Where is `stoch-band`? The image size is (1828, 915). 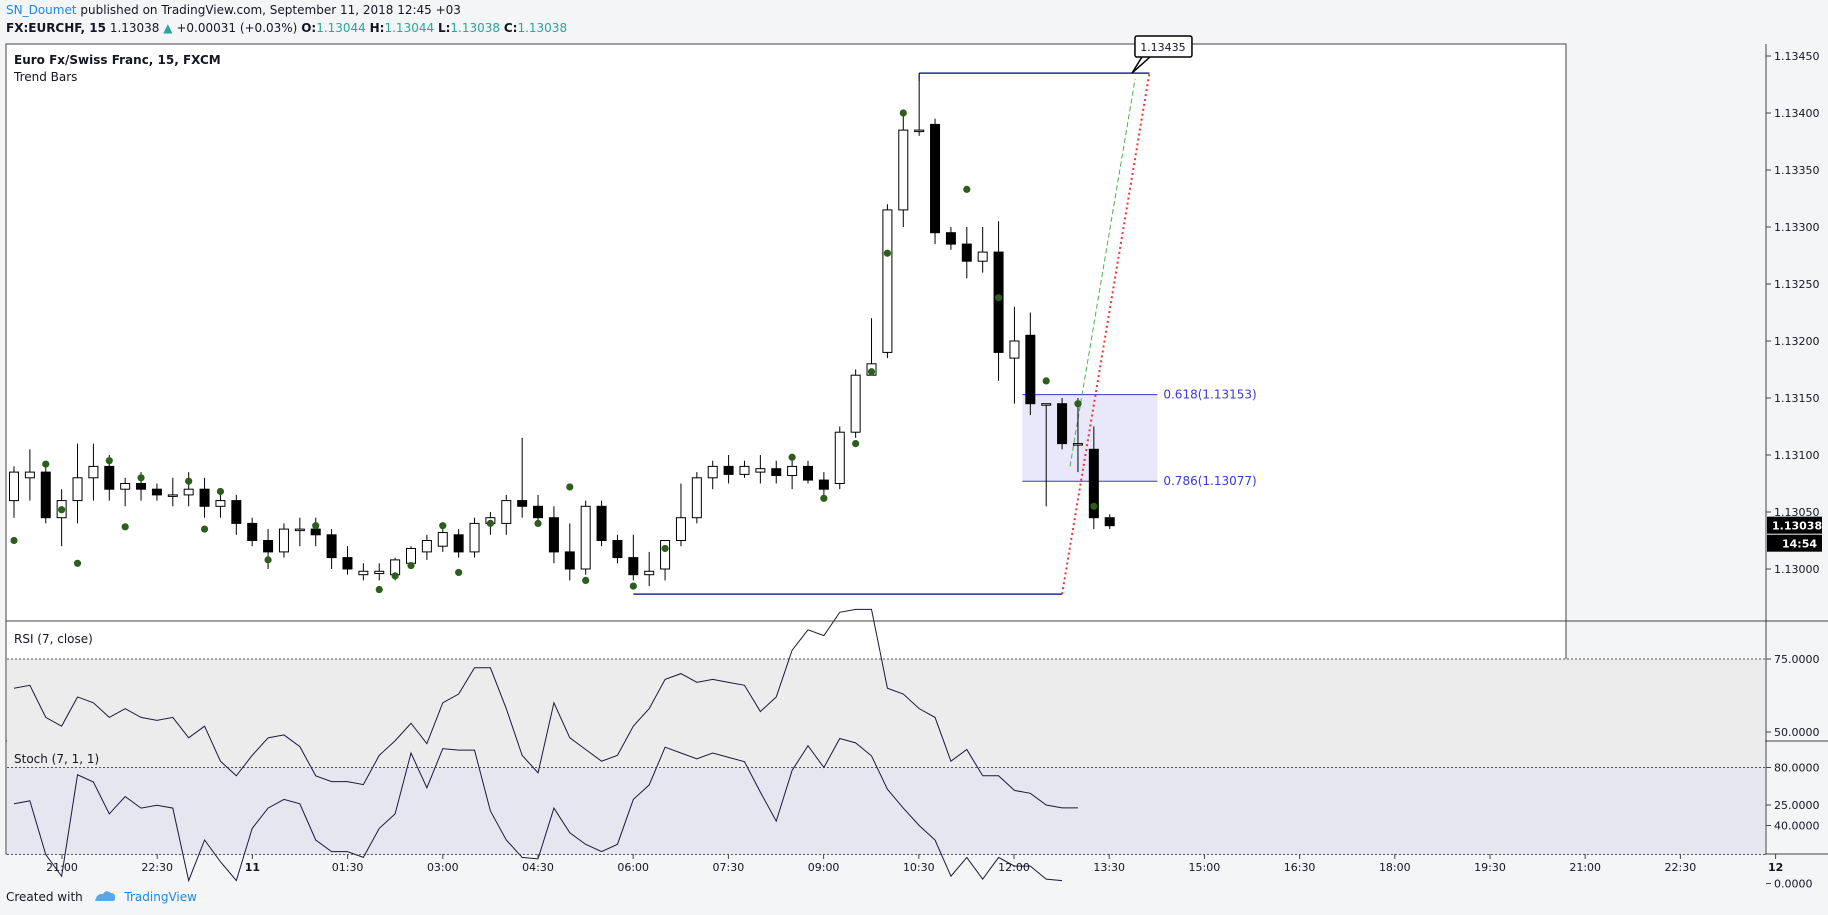 stoch-band is located at coordinates (886, 811).